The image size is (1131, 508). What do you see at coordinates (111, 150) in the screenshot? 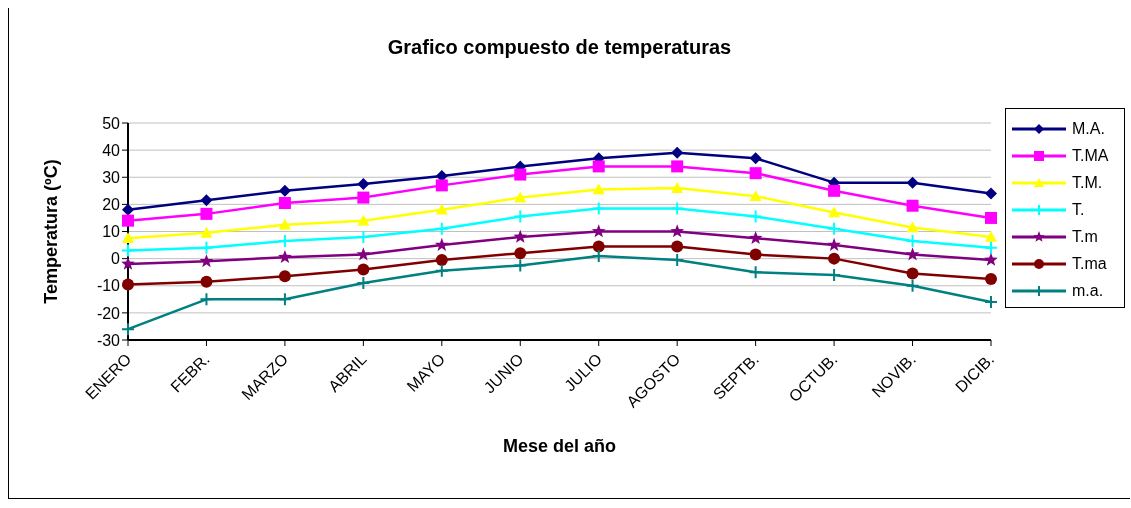
I see `y-tick-label: 40` at bounding box center [111, 150].